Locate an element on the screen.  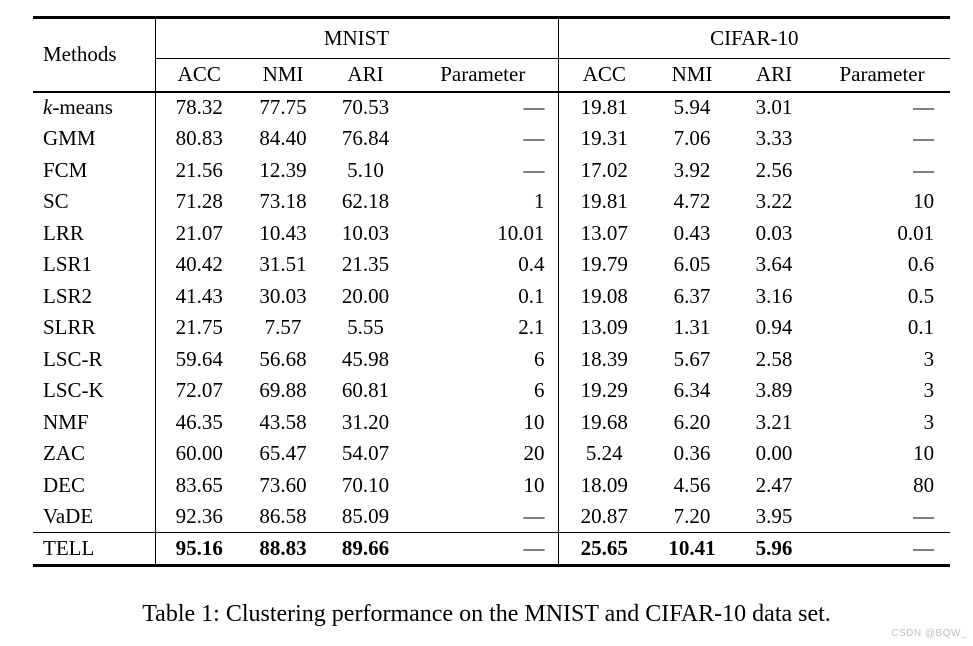
table-cell: 65.47 is located at coordinates (283, 453).